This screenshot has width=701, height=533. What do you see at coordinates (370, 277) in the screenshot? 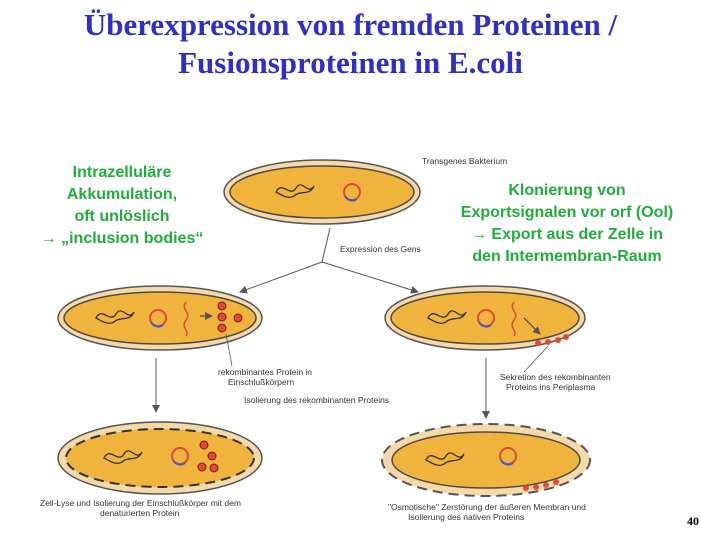
I see `arrow-right` at bounding box center [370, 277].